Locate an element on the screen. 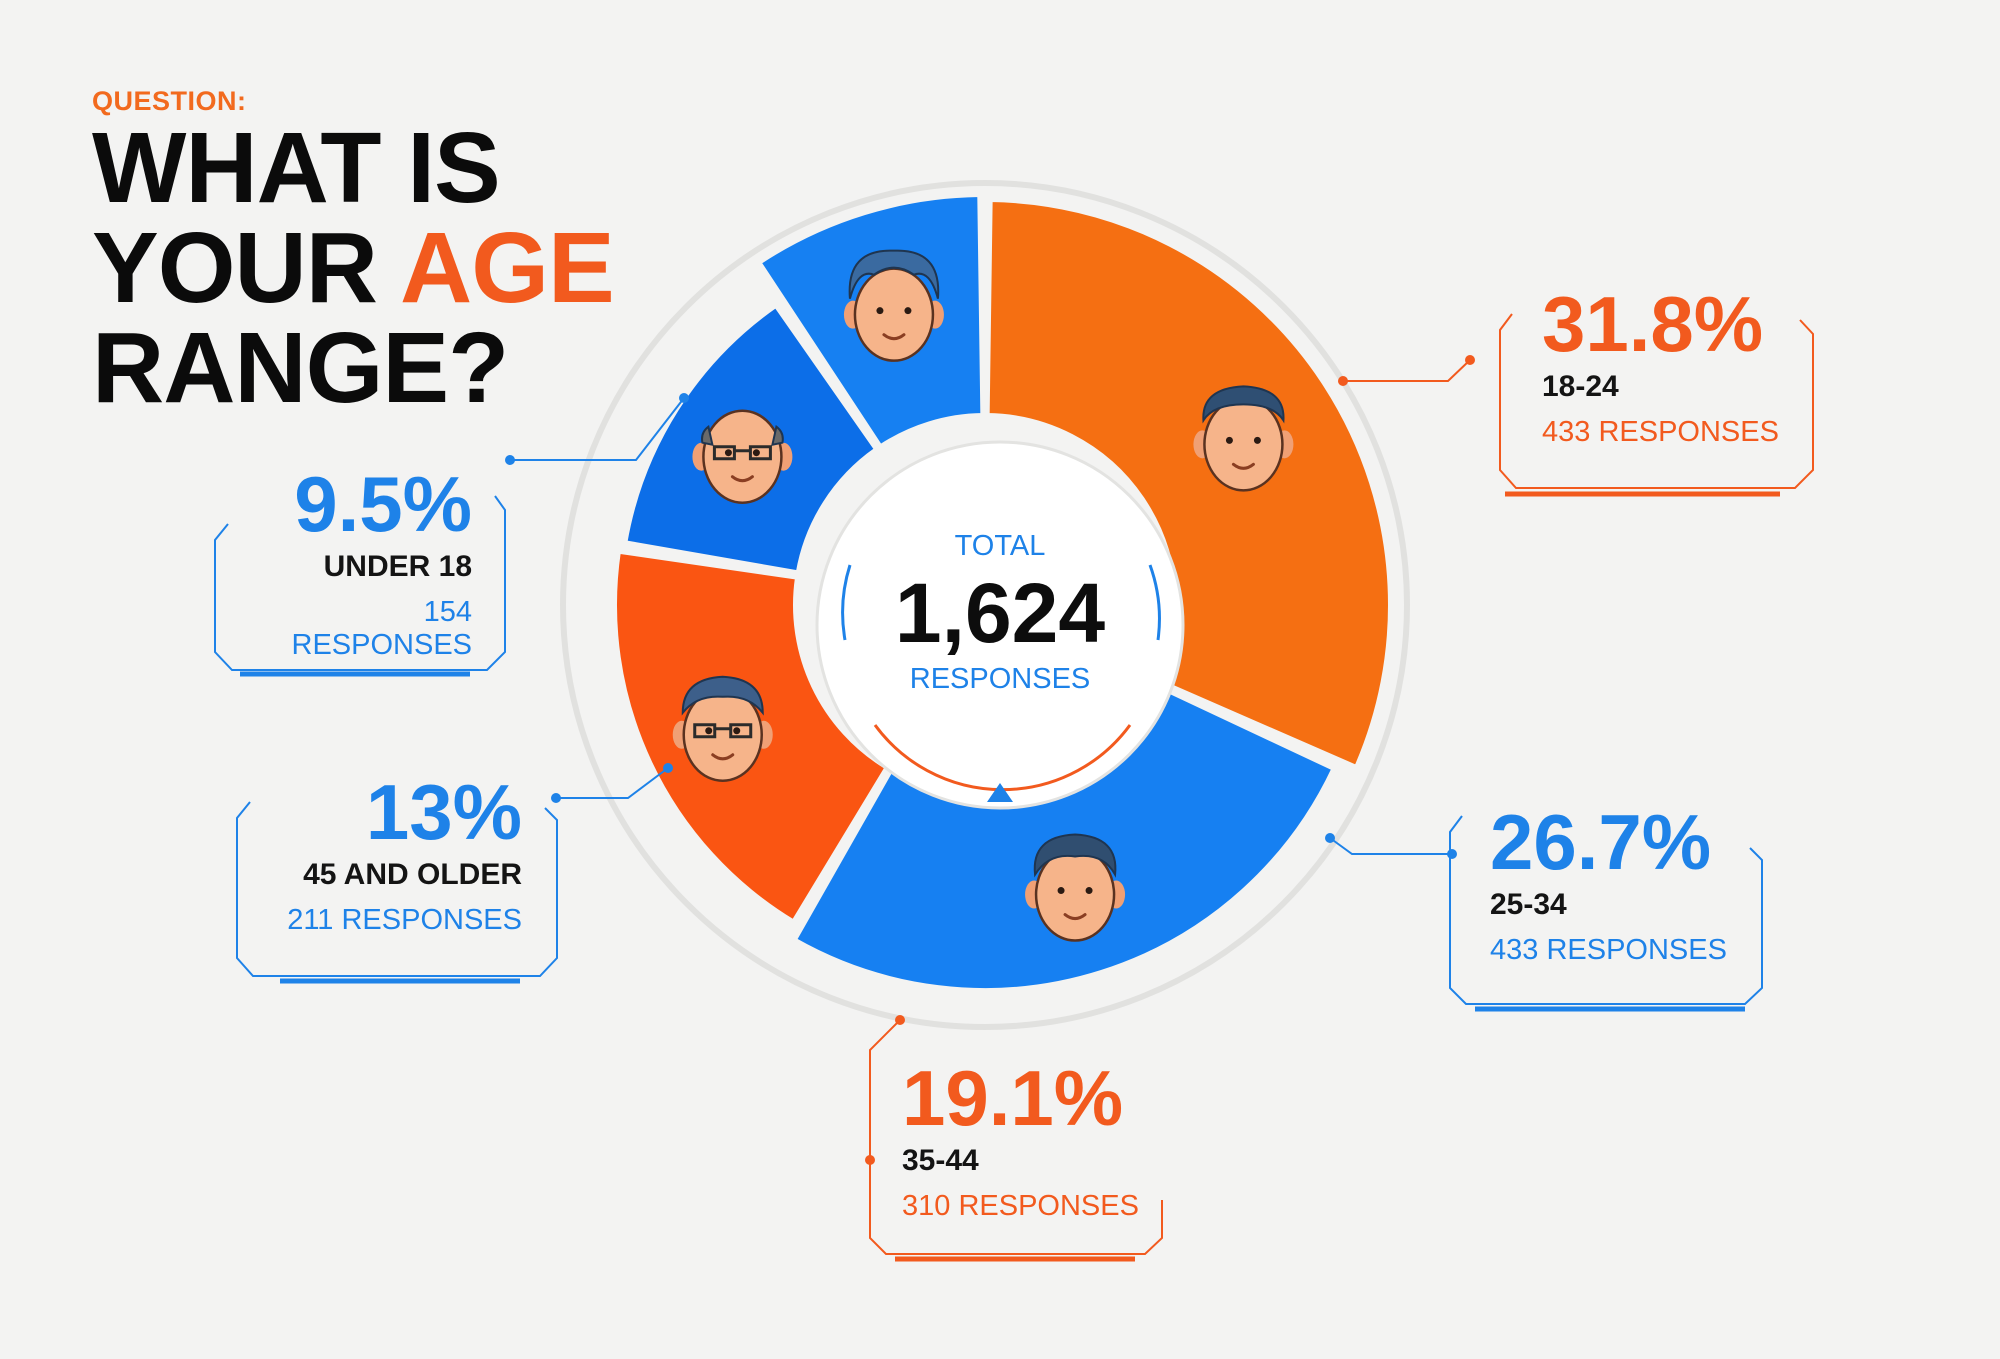 This screenshot has height=1359, width=2000. card-under-18: 9.5% UNDER 18 154 RESPONSES is located at coordinates (356, 561).